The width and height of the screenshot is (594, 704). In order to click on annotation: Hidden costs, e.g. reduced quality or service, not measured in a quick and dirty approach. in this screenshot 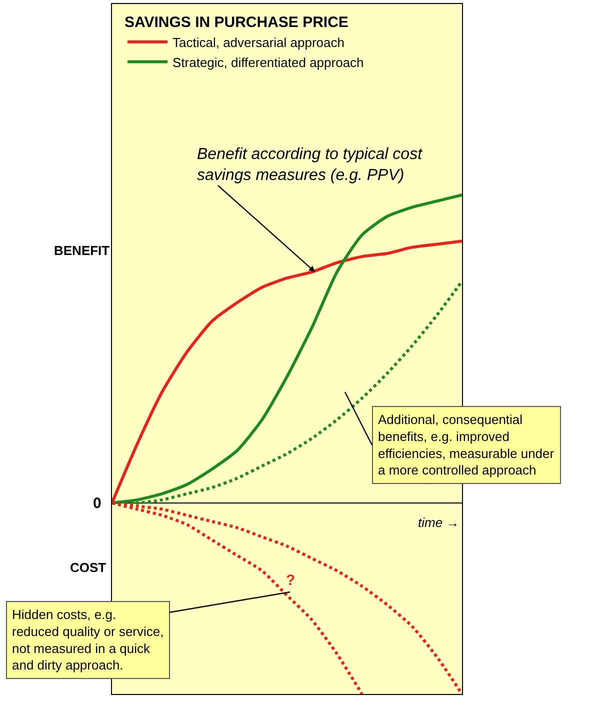, I will do `click(88, 640)`.